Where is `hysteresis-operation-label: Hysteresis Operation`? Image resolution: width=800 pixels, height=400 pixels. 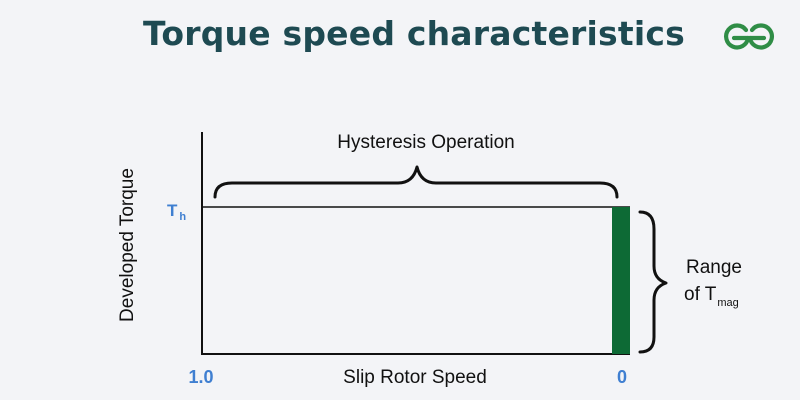
hysteresis-operation-label: Hysteresis Operation is located at coordinates (425, 142).